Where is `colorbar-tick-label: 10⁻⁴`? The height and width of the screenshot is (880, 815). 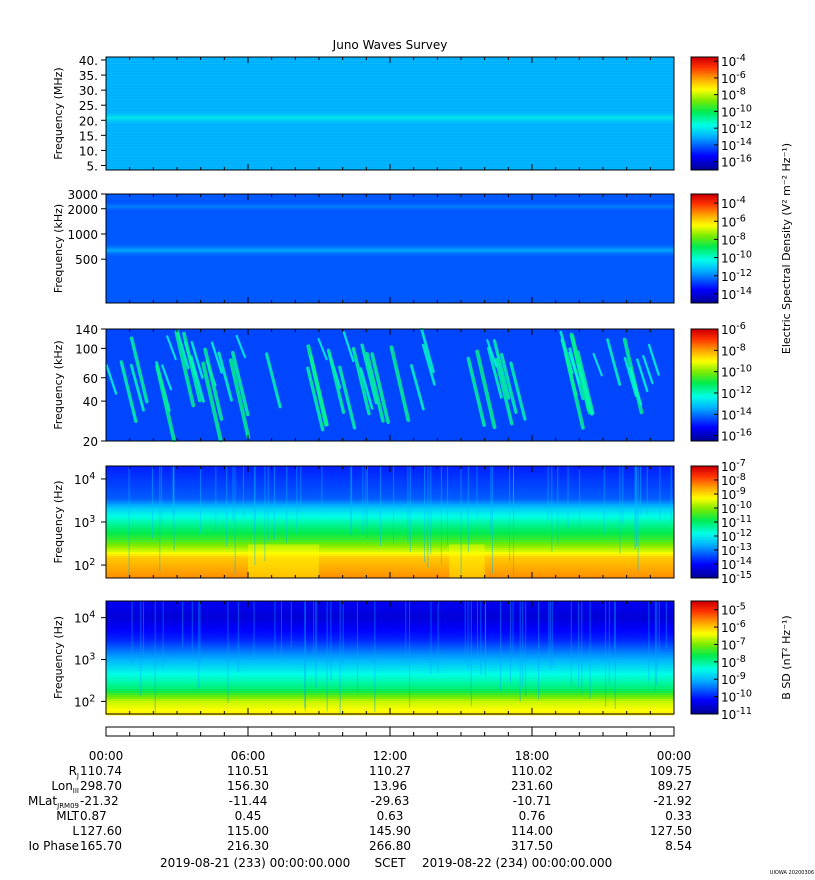 colorbar-tick-label: 10⁻⁴ is located at coordinates (733, 61).